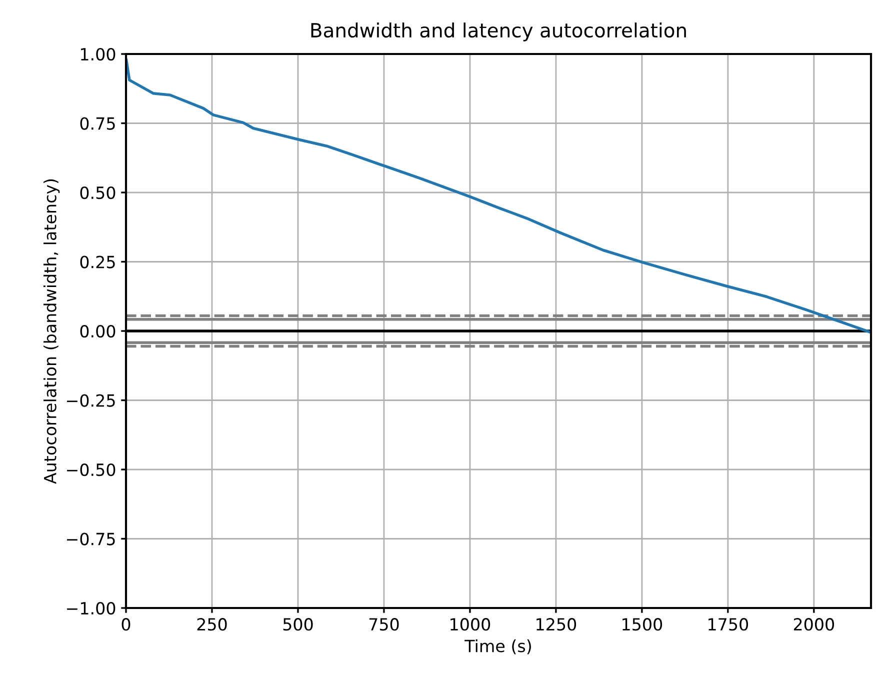  What do you see at coordinates (814, 624) in the screenshot?
I see `x-tick-label: 2000` at bounding box center [814, 624].